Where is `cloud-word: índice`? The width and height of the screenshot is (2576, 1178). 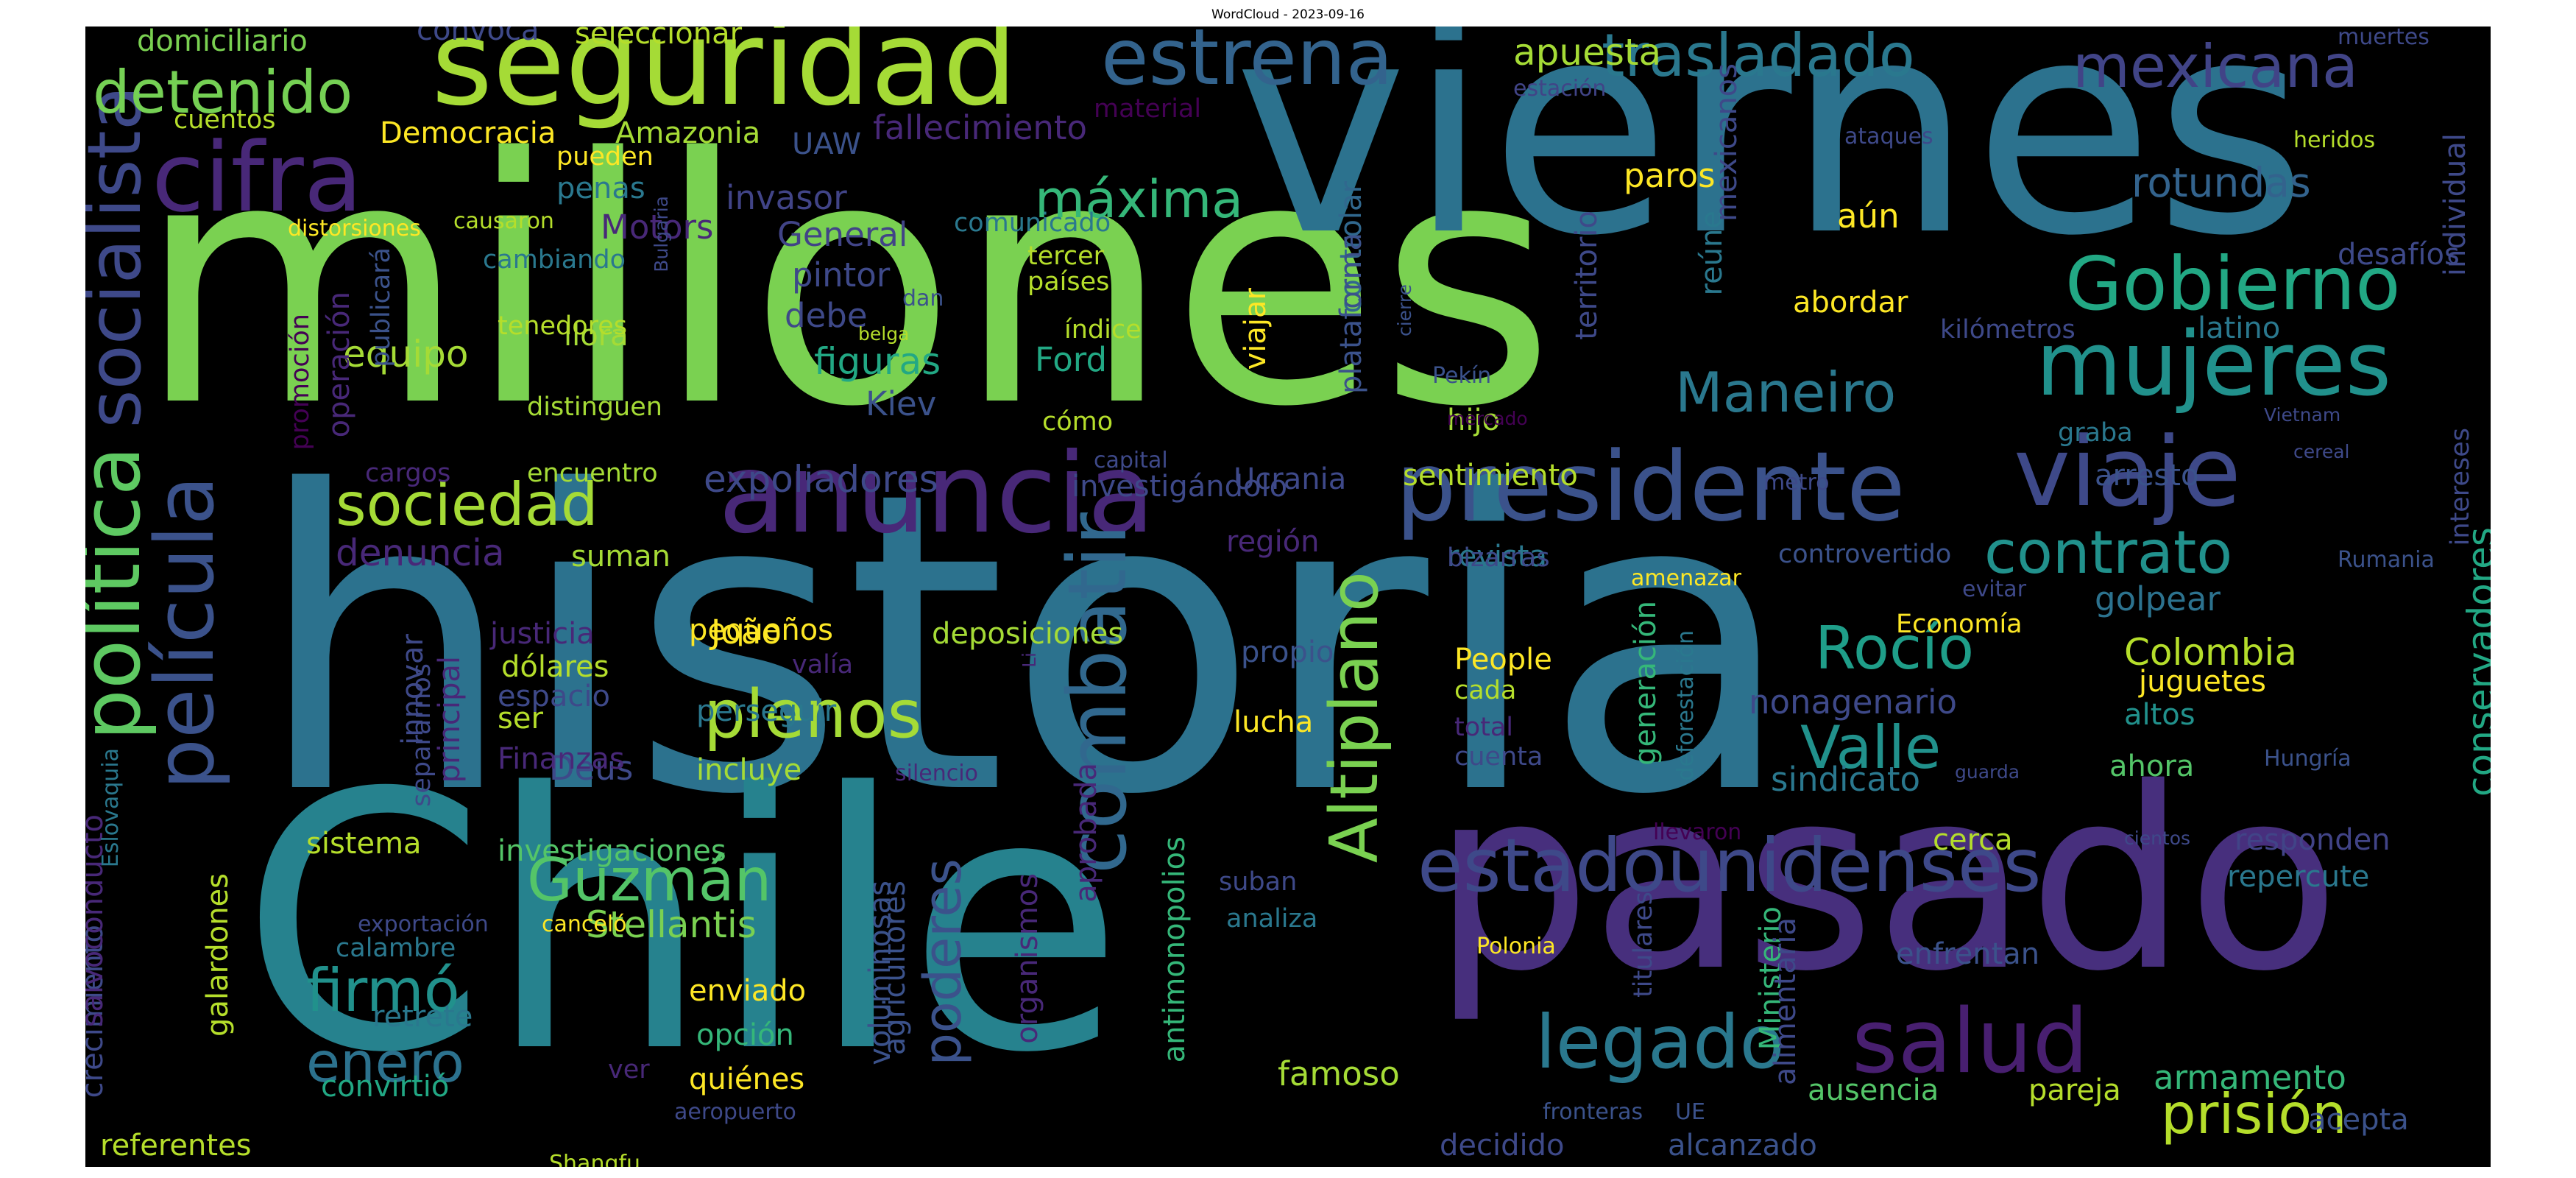 cloud-word: índice is located at coordinates (1103, 330).